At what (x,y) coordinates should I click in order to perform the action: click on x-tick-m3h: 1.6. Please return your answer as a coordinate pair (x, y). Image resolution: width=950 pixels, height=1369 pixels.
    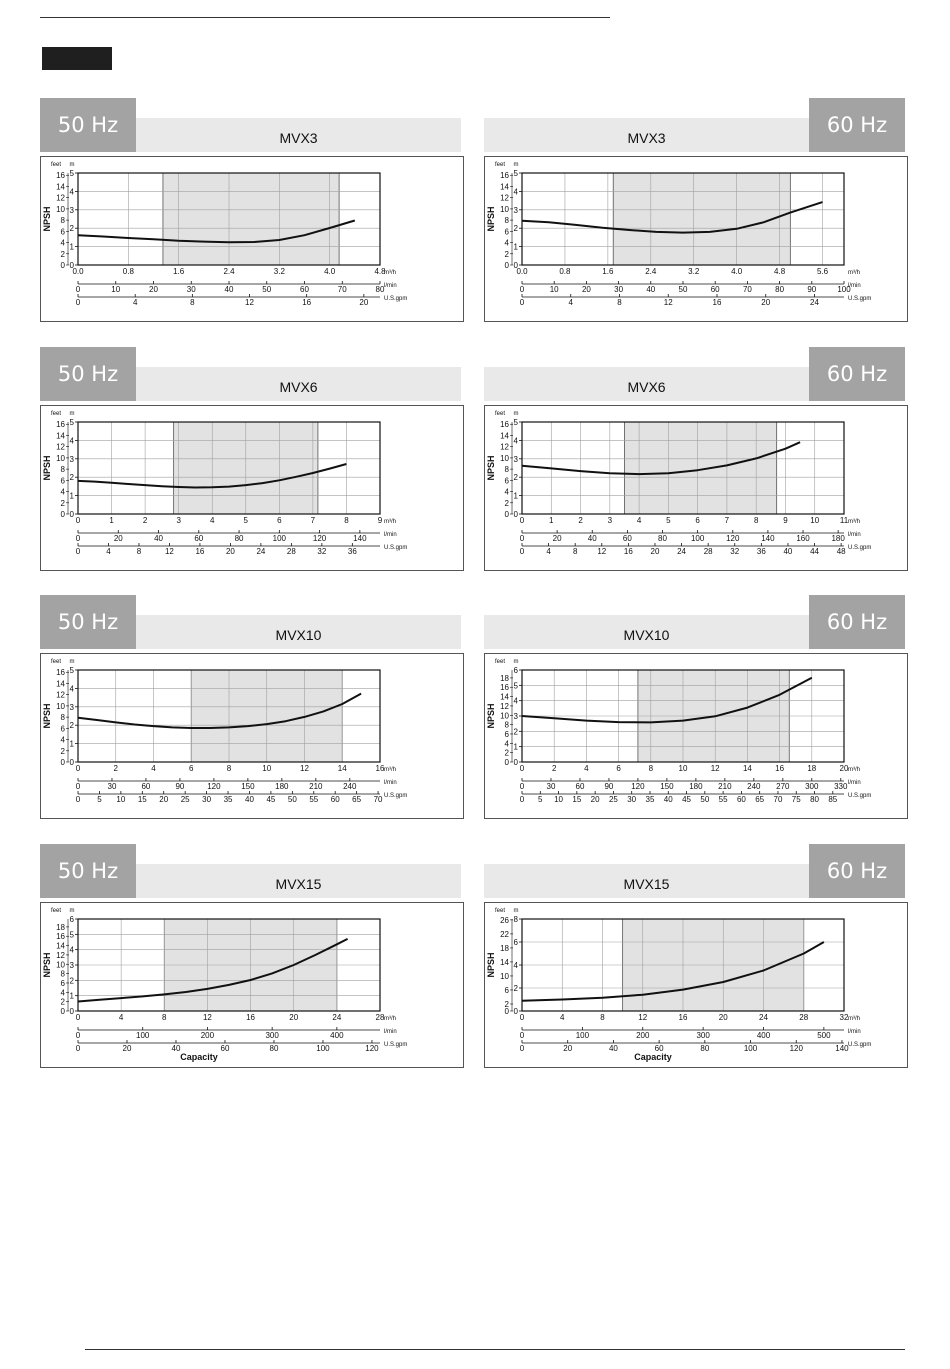
    Looking at the image, I should click on (179, 271).